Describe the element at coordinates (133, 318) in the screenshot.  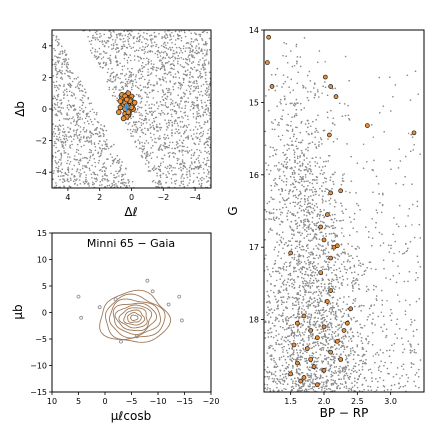
I see `density-contour` at that location.